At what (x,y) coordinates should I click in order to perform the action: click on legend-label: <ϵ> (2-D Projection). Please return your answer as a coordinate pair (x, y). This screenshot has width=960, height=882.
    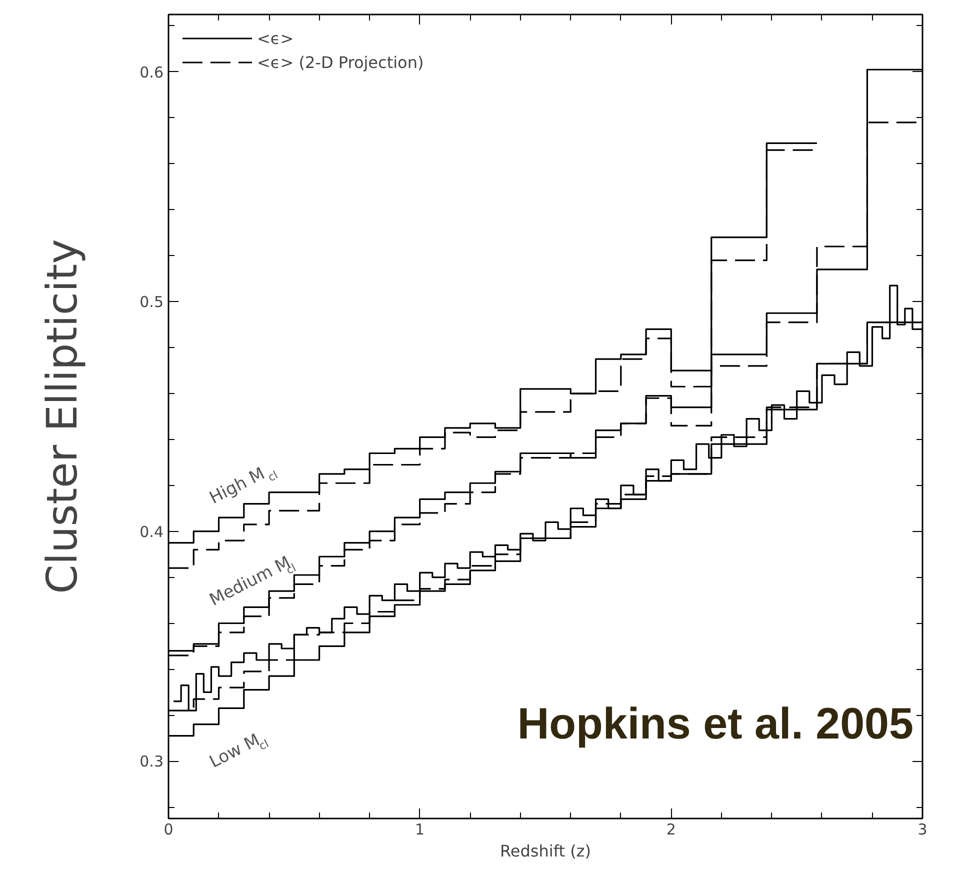
    Looking at the image, I should click on (340, 62).